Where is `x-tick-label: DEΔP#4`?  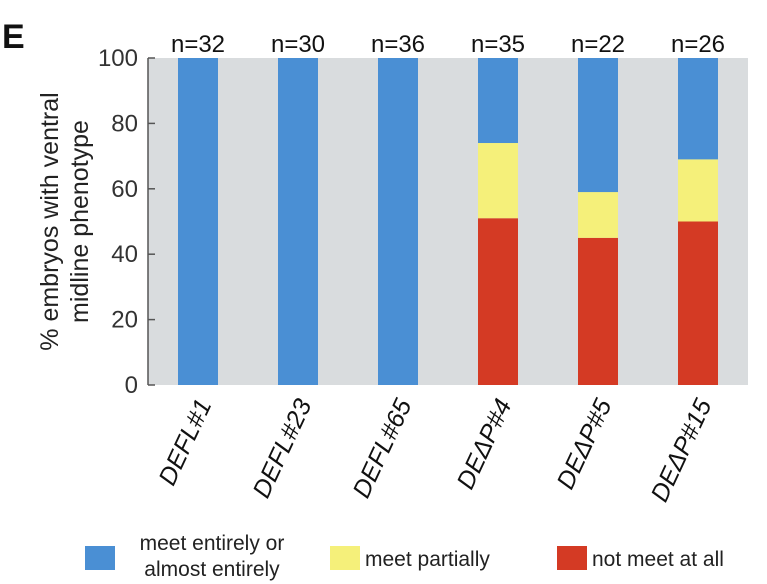
x-tick-label: DEΔP#4 is located at coordinates (484, 444).